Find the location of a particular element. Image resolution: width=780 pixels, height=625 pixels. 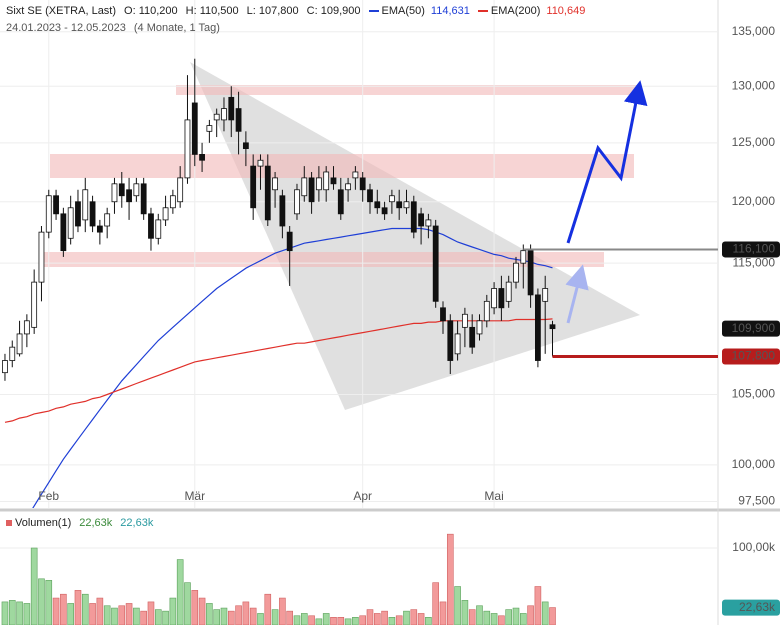

y-tick-label: 130,000 is located at coordinates (754, 85).